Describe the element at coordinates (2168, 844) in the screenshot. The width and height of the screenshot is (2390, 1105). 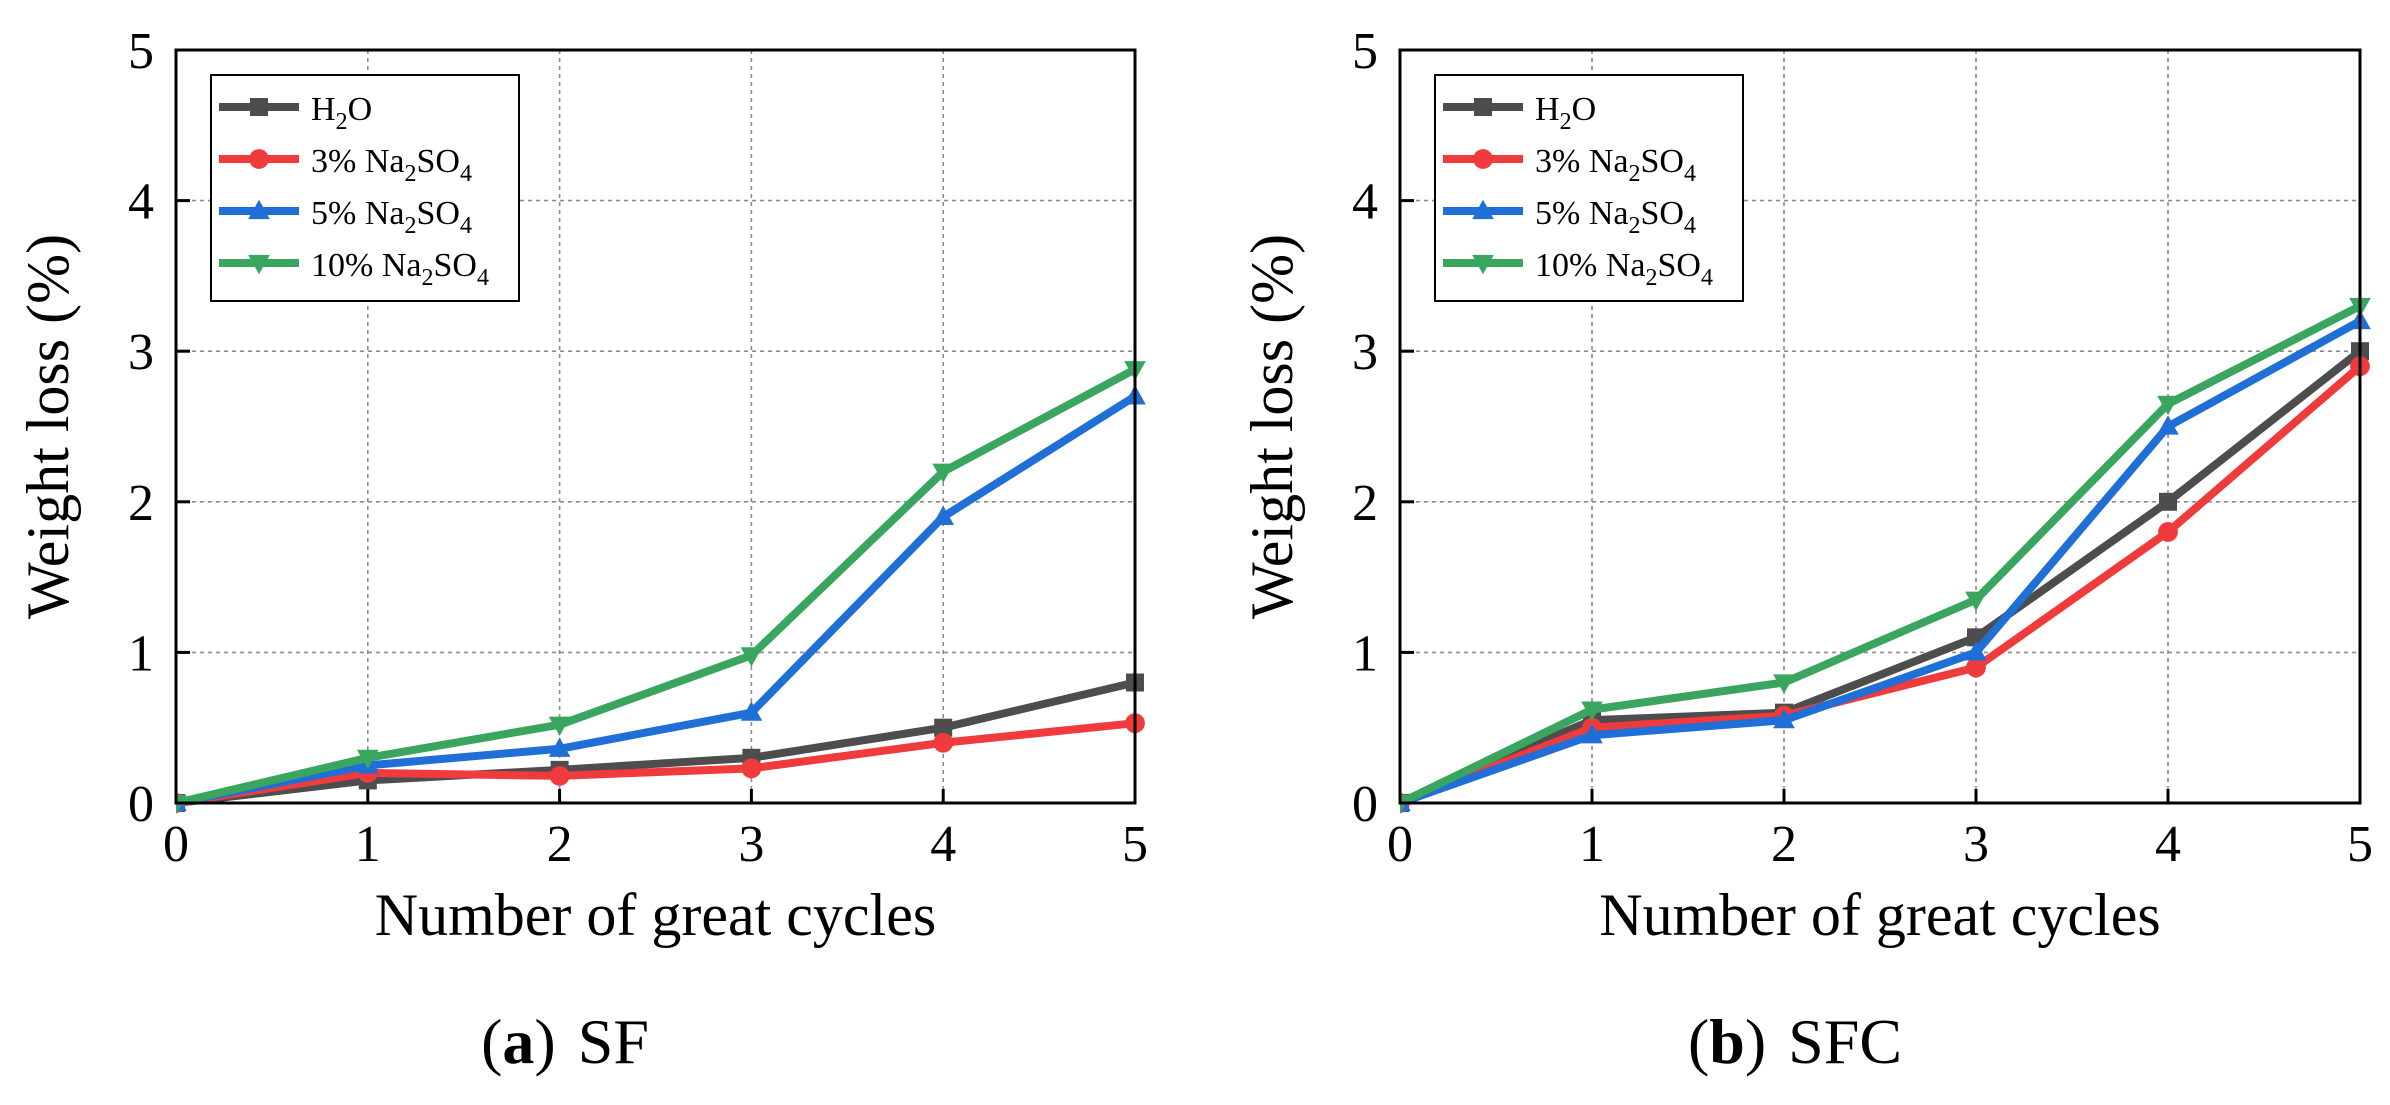
I see `panel-b-xtick-label: 4` at that location.